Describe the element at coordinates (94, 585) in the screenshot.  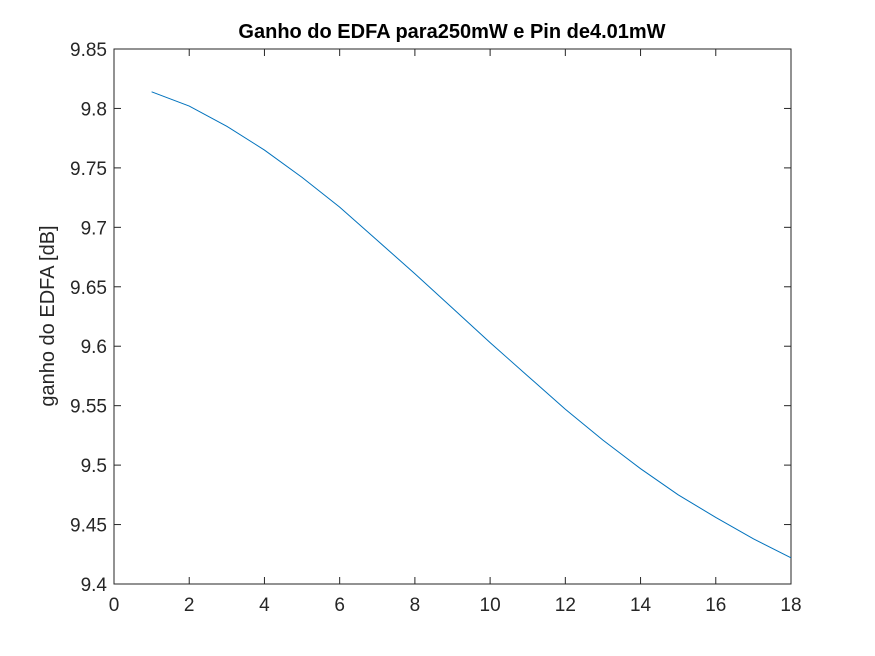
I see `y-tick-label: 9.4` at that location.